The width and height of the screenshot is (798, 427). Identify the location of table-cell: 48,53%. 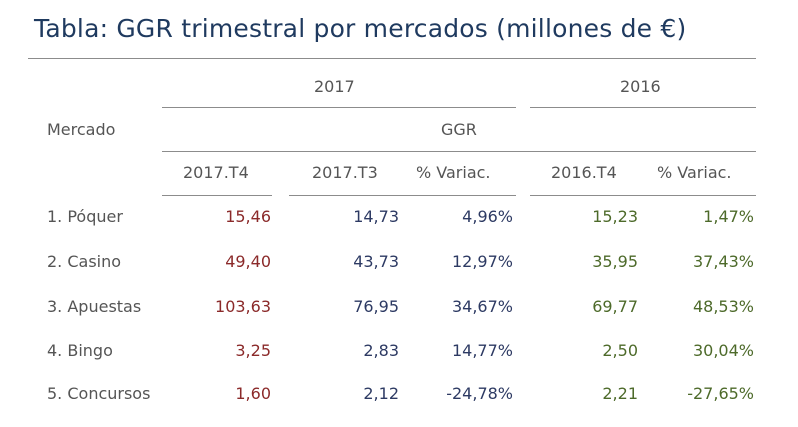
(723, 306).